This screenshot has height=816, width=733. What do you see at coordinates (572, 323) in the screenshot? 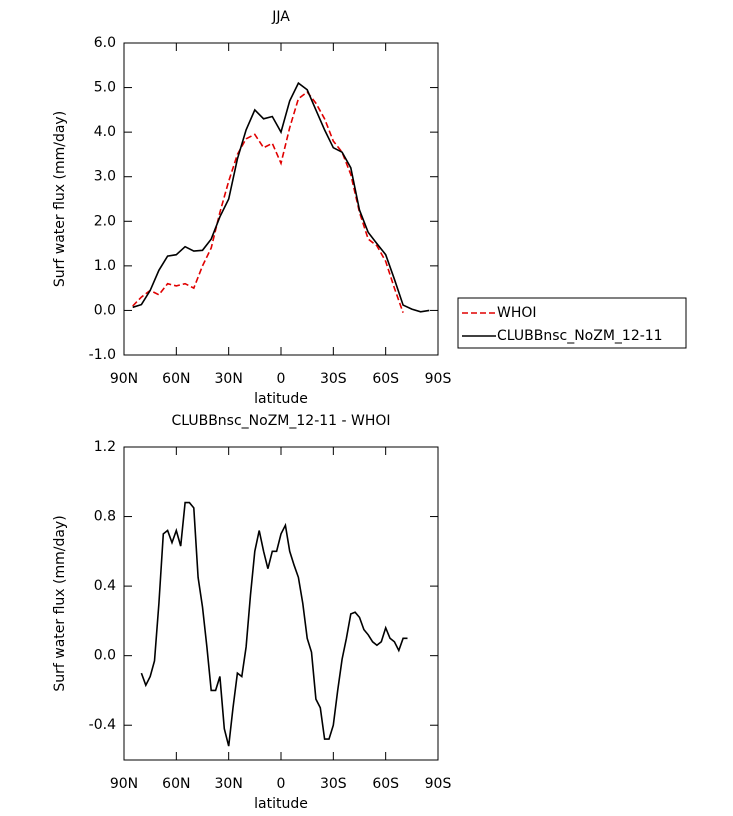
I see `legend-box` at bounding box center [572, 323].